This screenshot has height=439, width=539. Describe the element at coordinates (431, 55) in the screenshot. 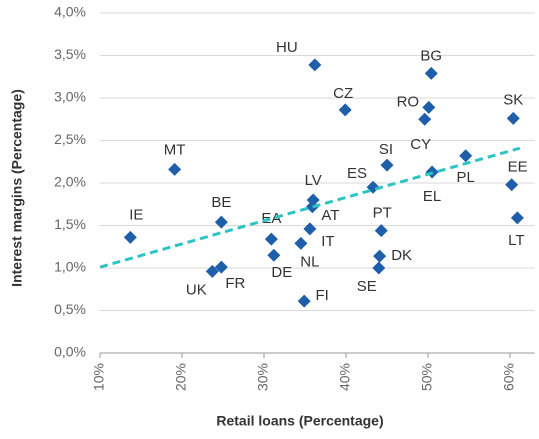

I see `point-label: BG` at that location.